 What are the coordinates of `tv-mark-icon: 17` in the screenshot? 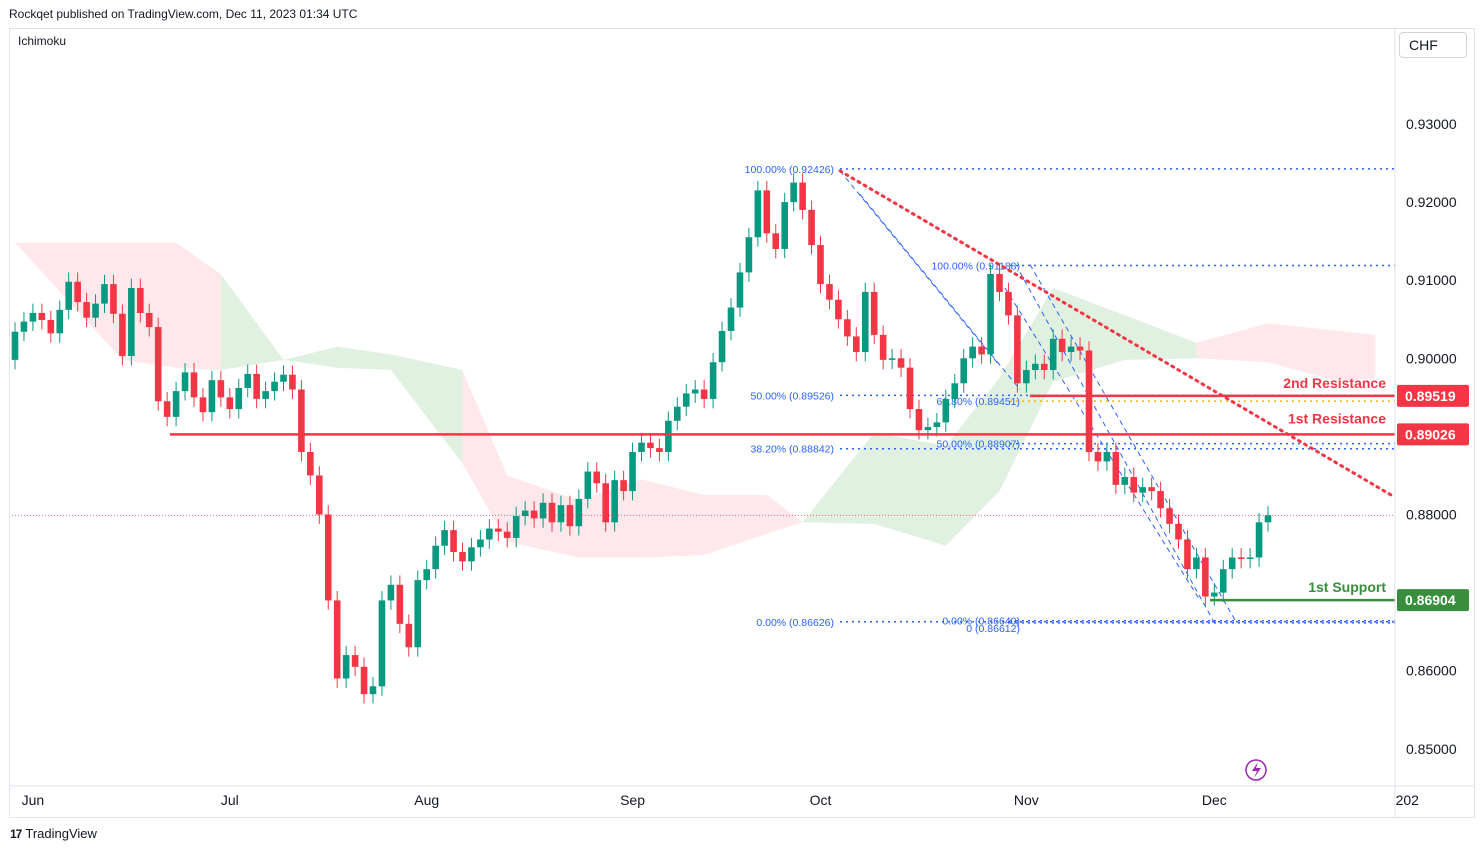 It's located at (16, 833).